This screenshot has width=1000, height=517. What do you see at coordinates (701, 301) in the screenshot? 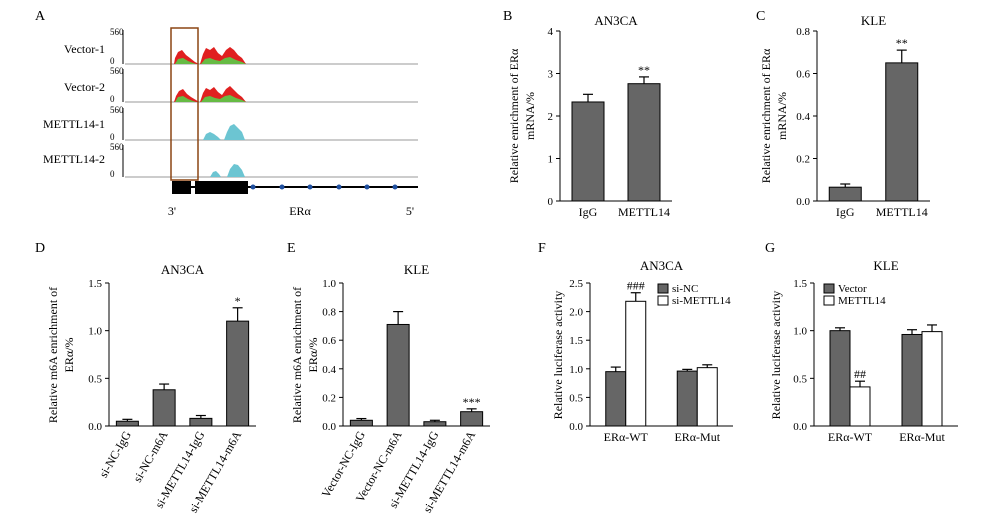
I see `legend-label: si-METTL14` at bounding box center [701, 301].